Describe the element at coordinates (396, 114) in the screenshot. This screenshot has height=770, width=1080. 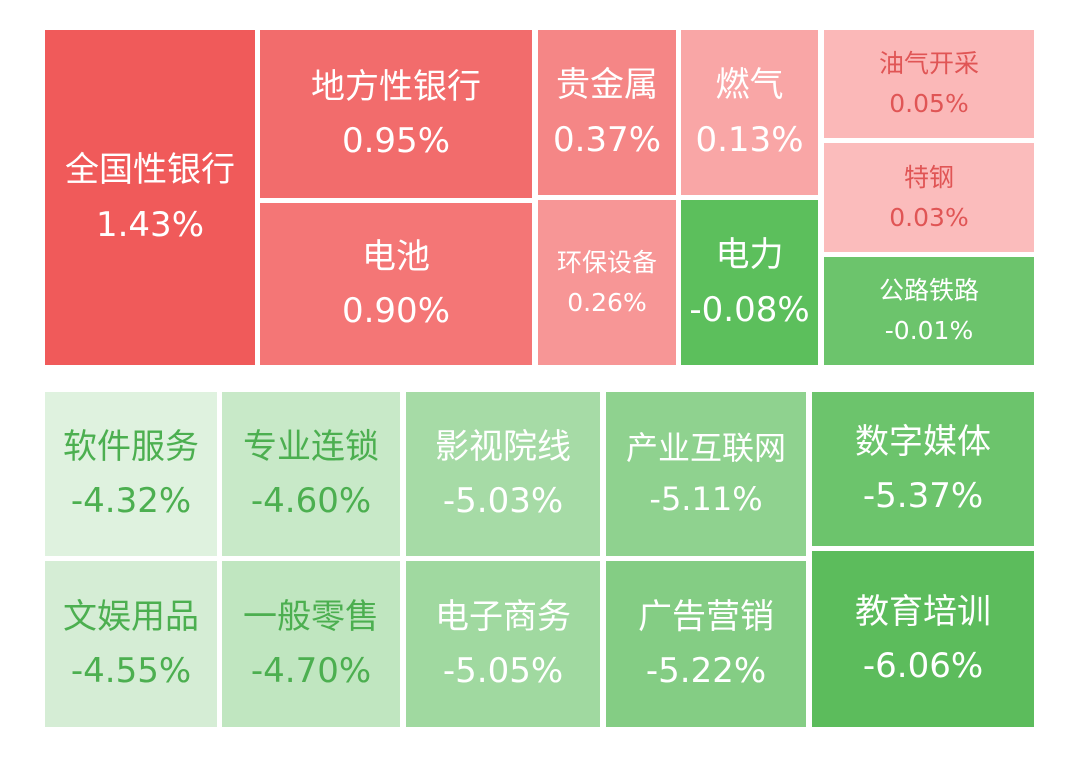
I see `sector-tile: 地方性银行 0.95%` at that location.